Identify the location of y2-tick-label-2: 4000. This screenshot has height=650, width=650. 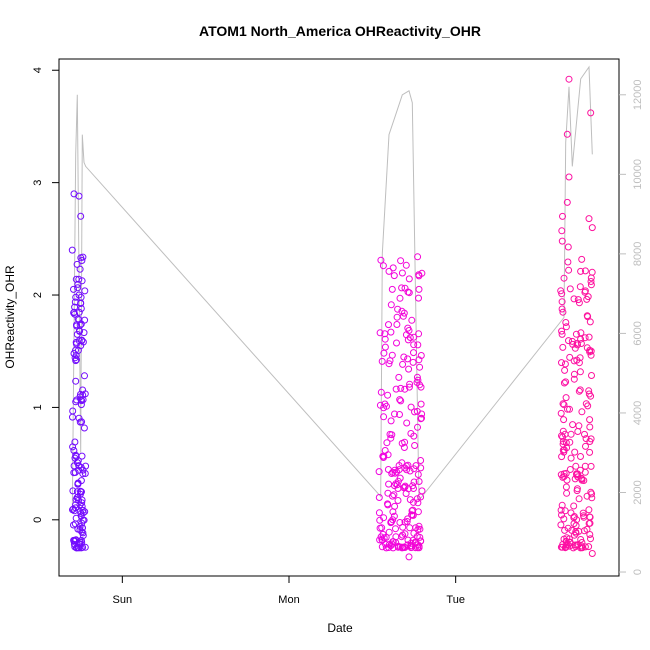
(638, 413).